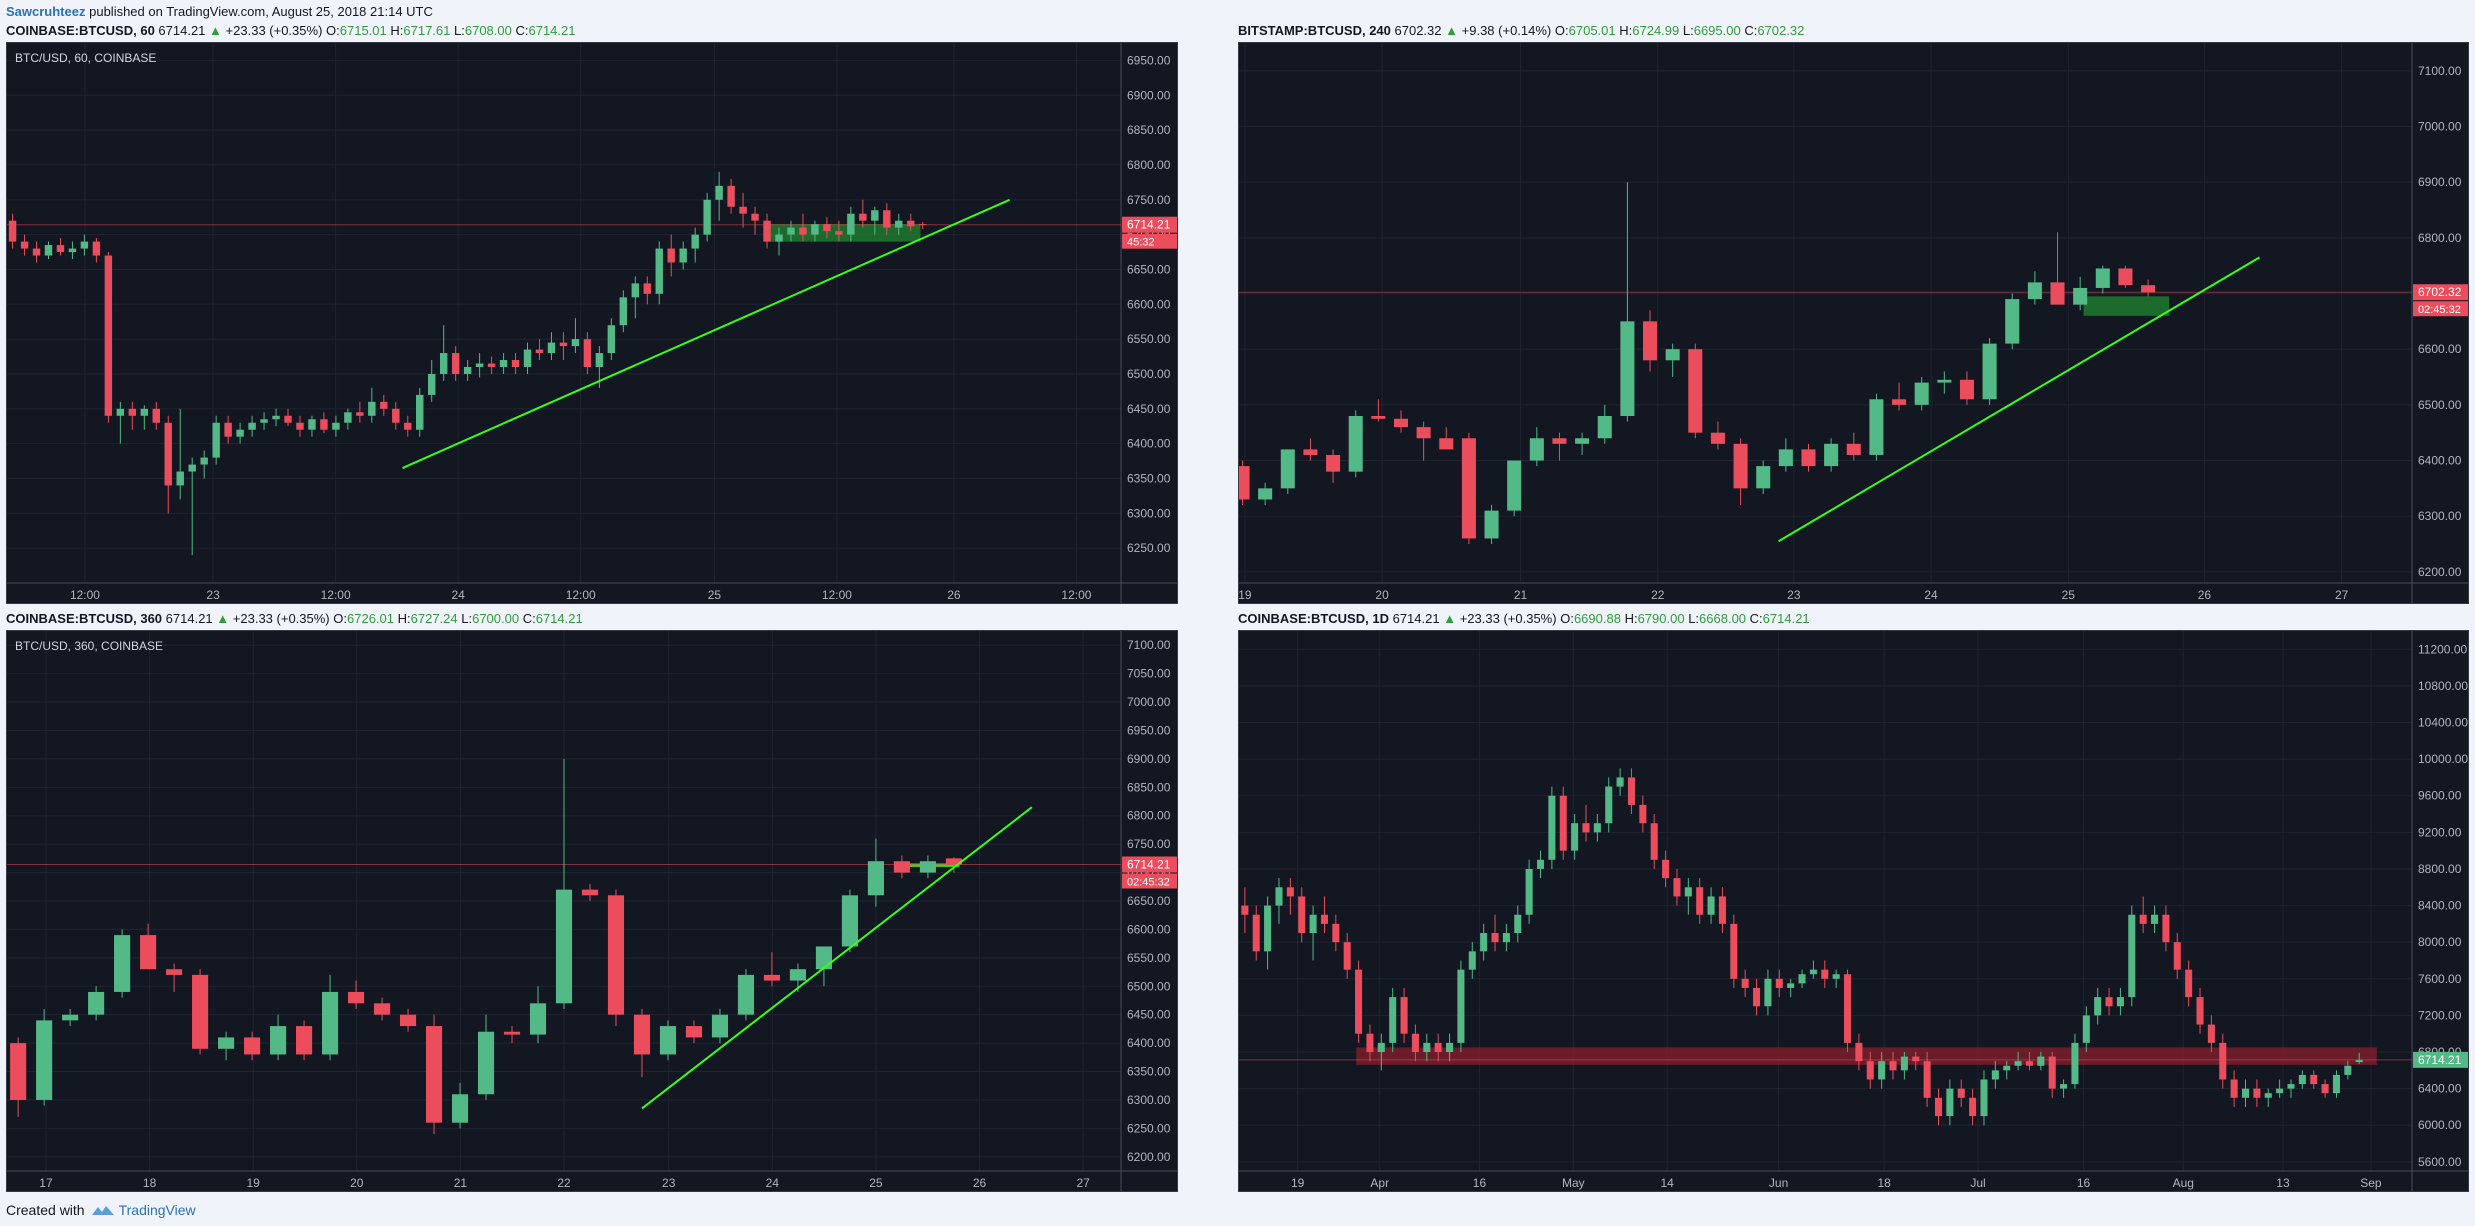  I want to click on x-tick-label: Jun, so click(1778, 1183).